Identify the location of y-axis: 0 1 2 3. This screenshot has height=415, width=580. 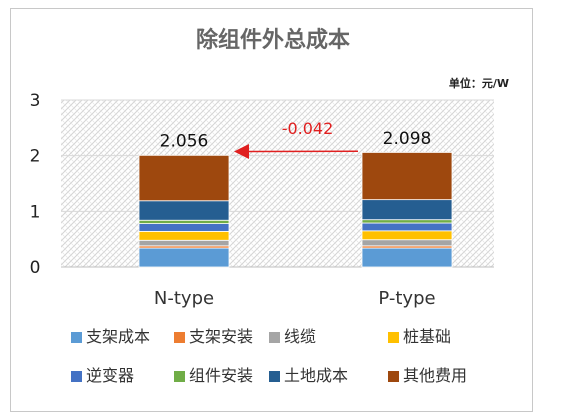
(35, 184).